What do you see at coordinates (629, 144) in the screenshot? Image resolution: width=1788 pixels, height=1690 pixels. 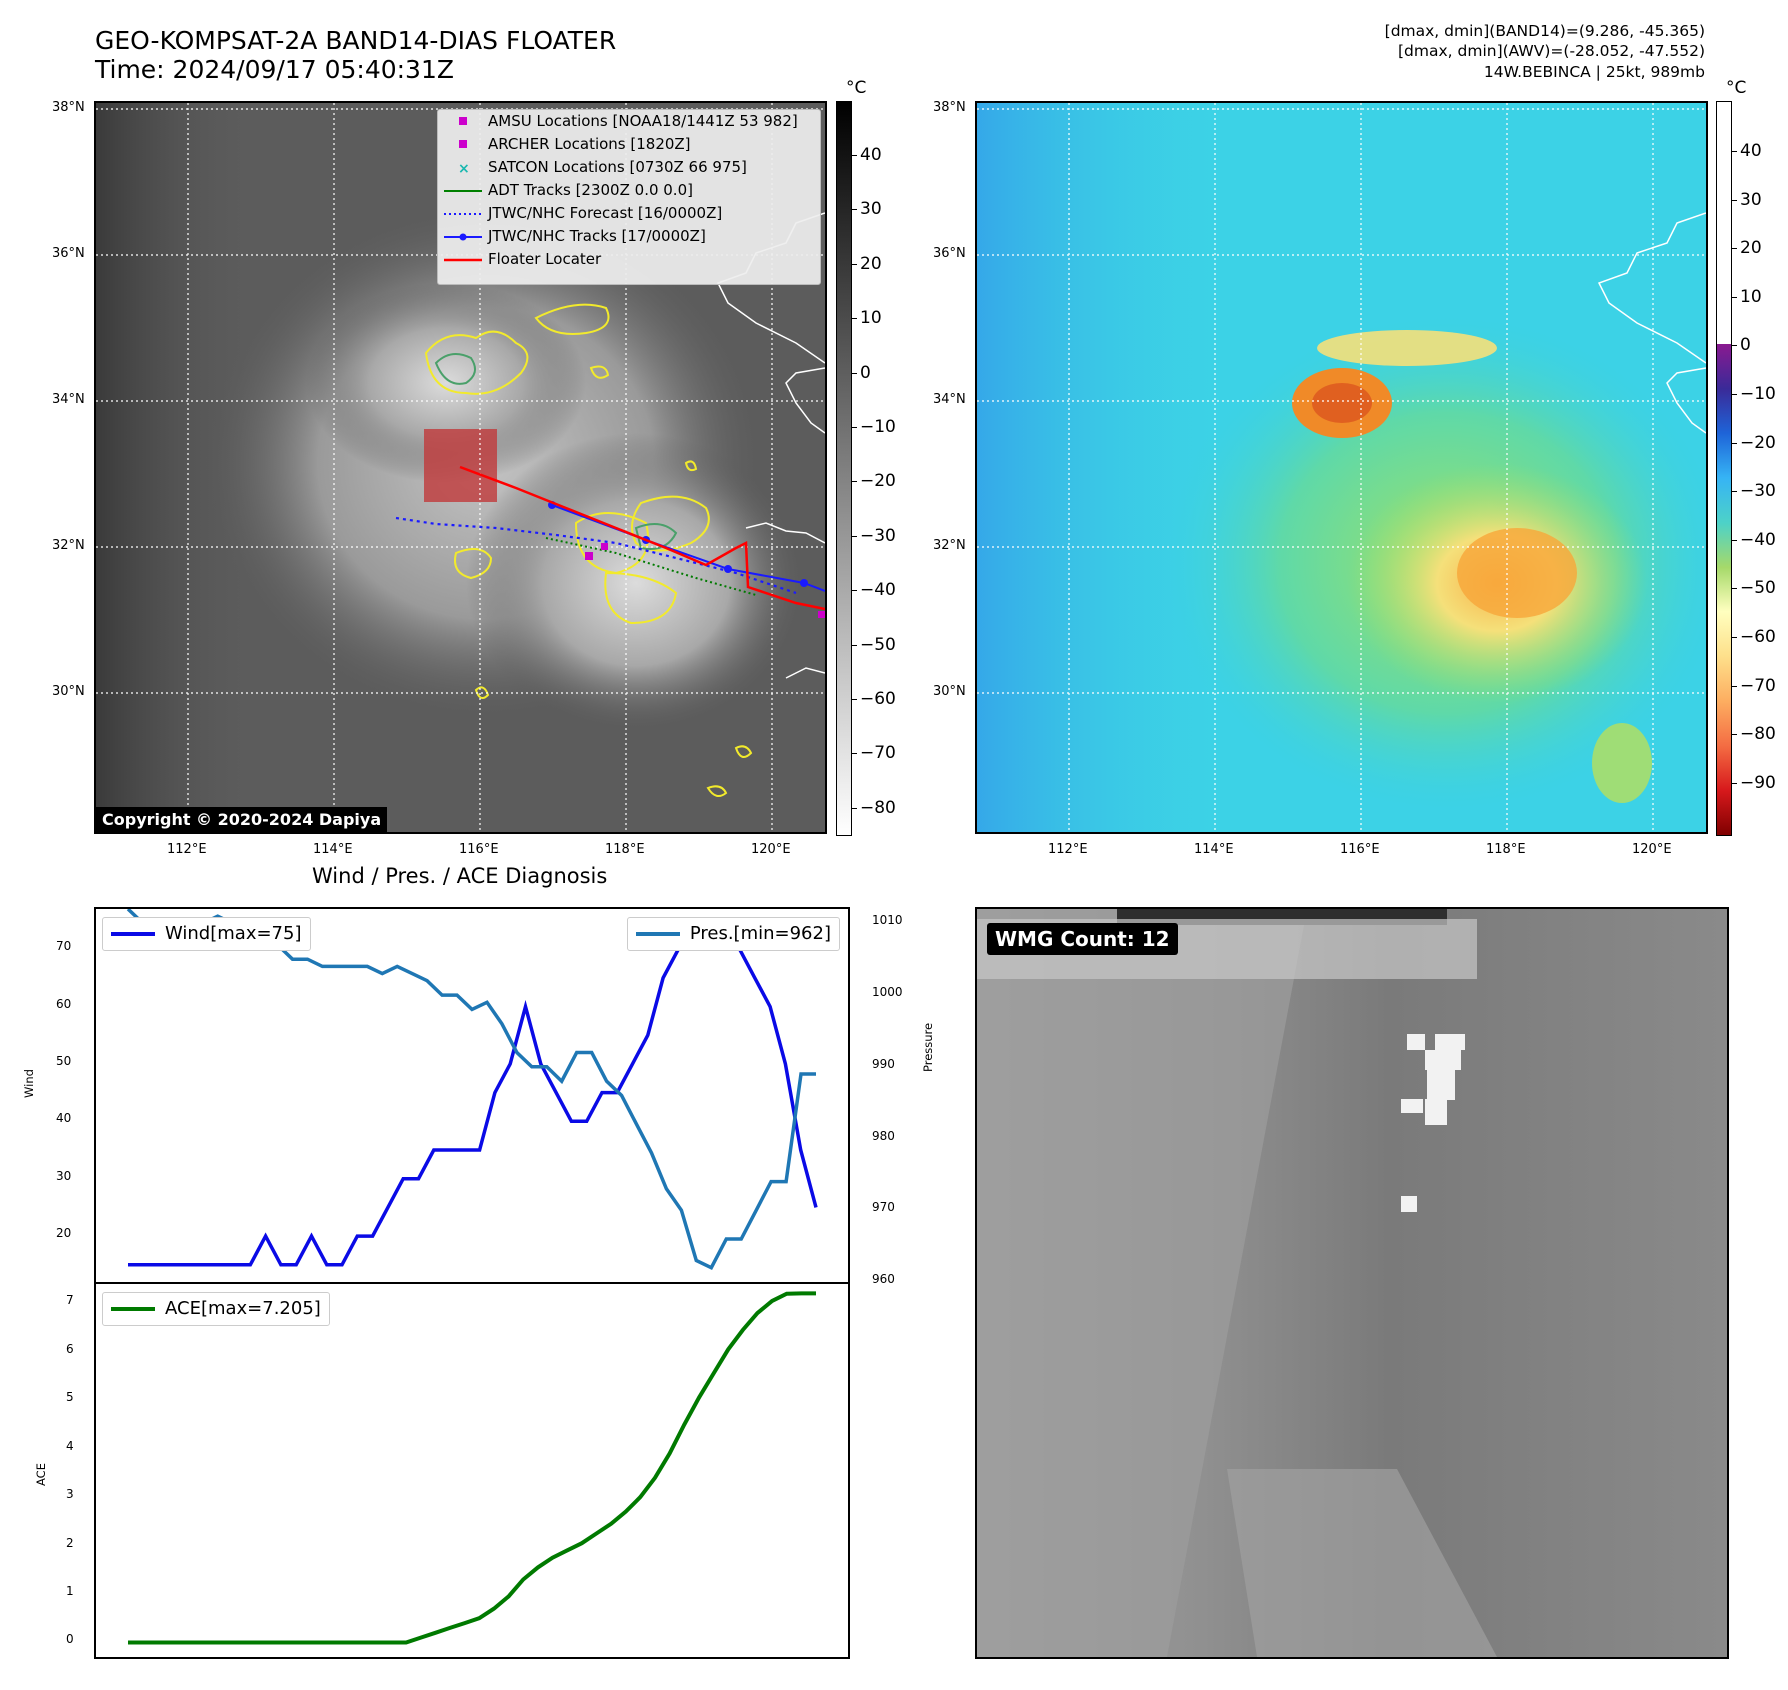 I see `legend-archer: ARCHER Locations [1820Z]` at bounding box center [629, 144].